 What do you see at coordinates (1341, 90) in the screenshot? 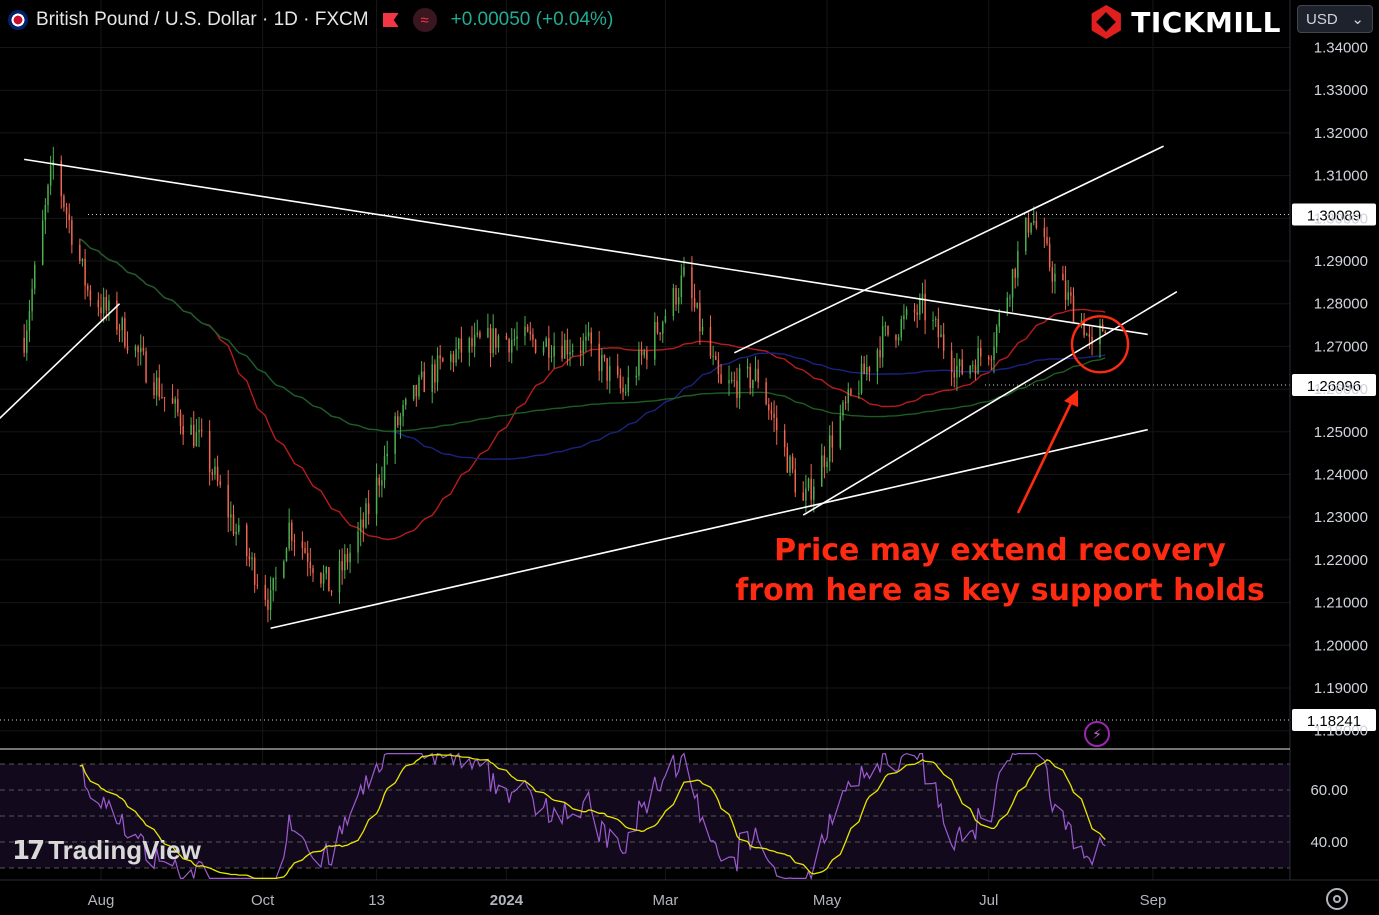
I see `y-tick-label: 1.33000` at bounding box center [1341, 90].